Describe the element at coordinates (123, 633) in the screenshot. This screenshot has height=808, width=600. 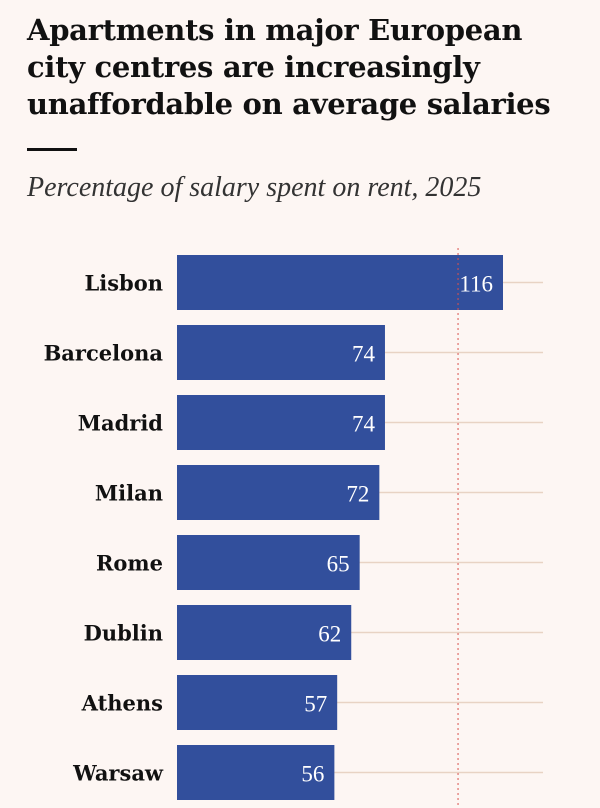
I see `category-label: Dublin` at that location.